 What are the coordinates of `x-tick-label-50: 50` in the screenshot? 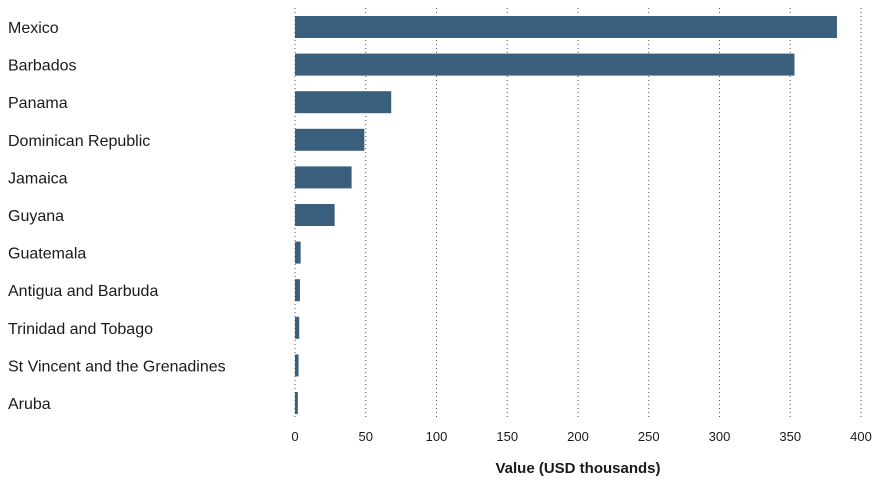 It's located at (366, 436).